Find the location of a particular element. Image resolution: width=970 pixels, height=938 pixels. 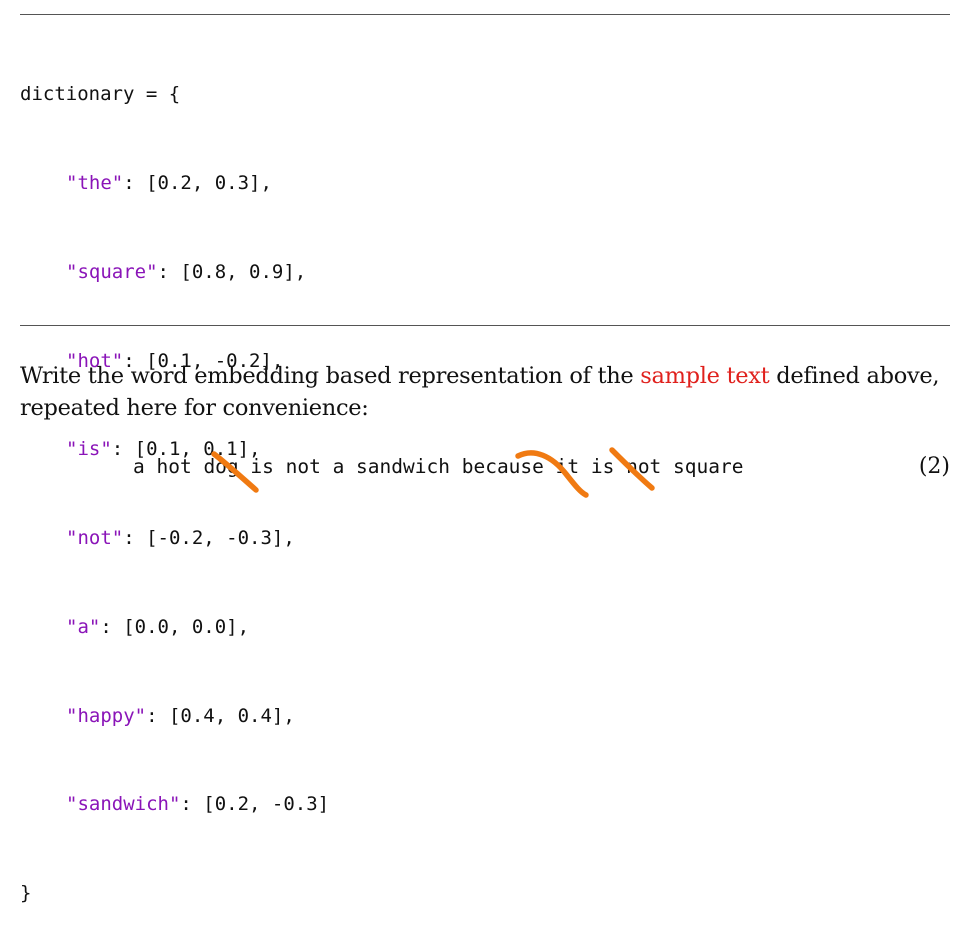

code-entry: "hot": [0.1, -0.2], is located at coordinates (480, 362).